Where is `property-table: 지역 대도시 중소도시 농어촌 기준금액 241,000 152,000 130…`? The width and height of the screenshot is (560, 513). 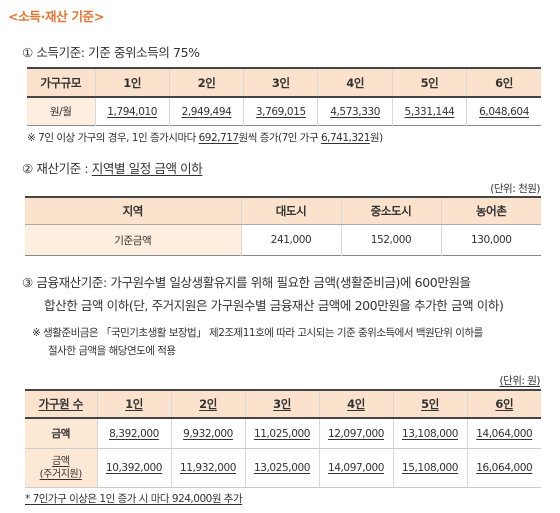 property-table: 지역 대도시 중소도시 농어촌 기준금액 241,000 152,000 130… is located at coordinates (283, 226).